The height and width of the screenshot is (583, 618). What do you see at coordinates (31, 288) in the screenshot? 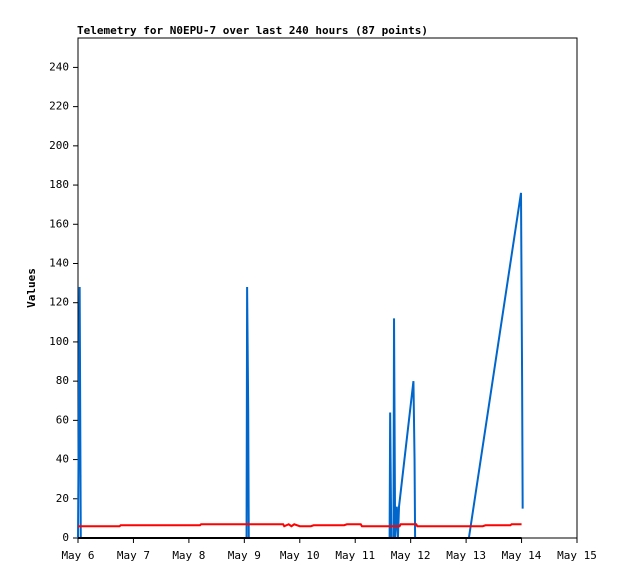
I see `y-axis-label: Values` at bounding box center [31, 288].